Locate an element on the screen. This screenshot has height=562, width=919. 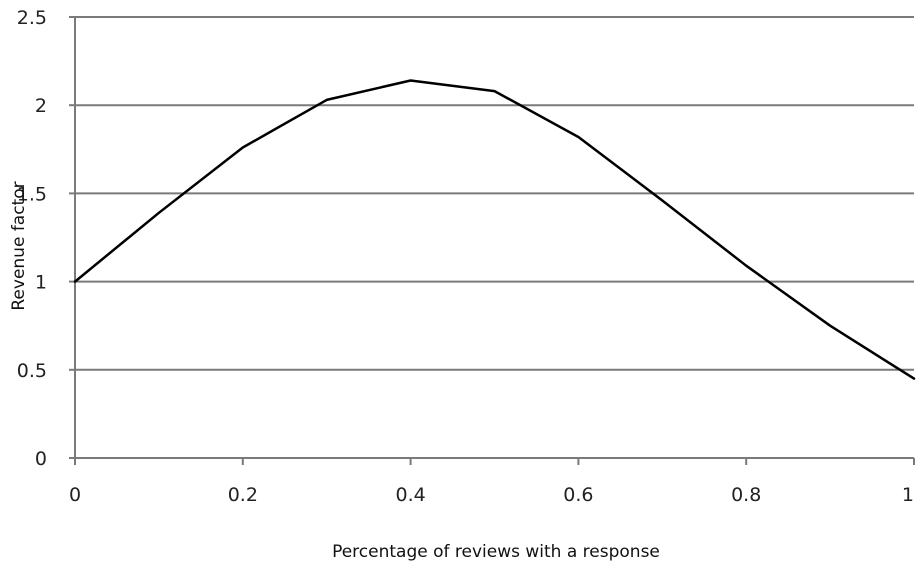
x-tick-label-4: 0.8 is located at coordinates (746, 495).